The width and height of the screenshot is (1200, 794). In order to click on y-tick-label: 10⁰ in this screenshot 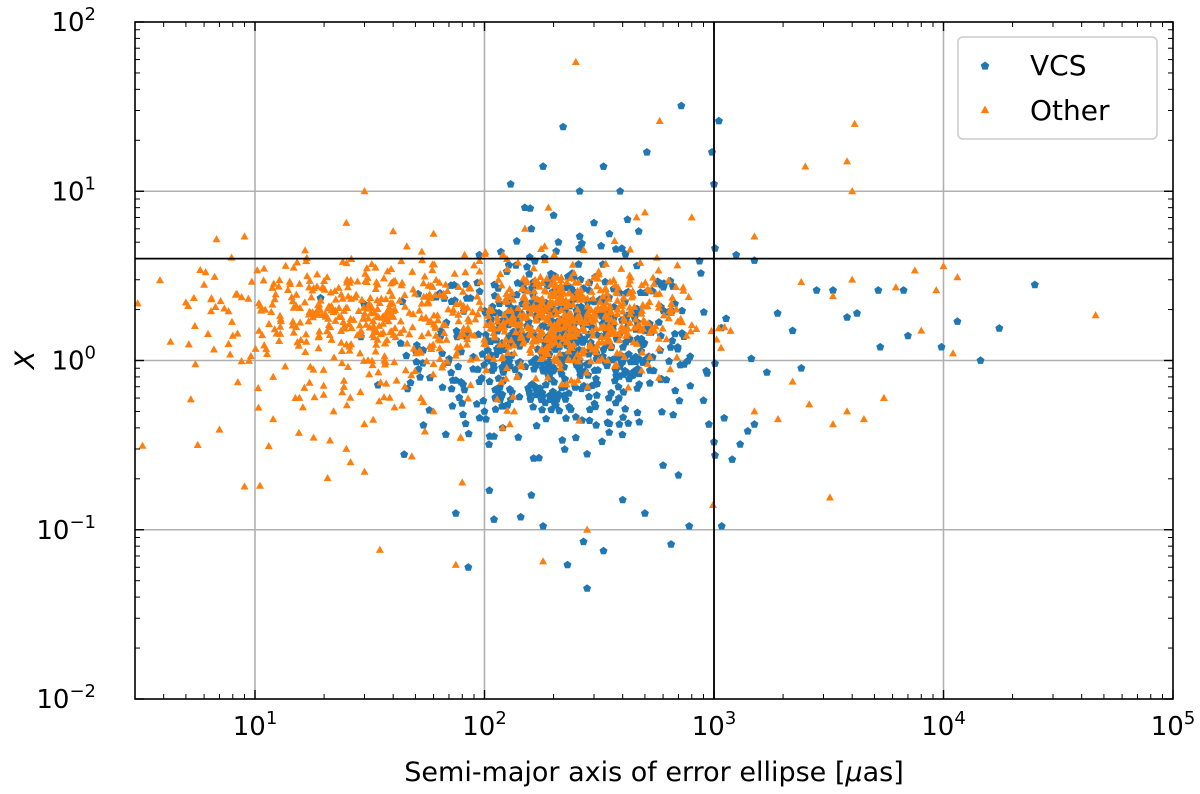, I will do `click(73, 360)`.